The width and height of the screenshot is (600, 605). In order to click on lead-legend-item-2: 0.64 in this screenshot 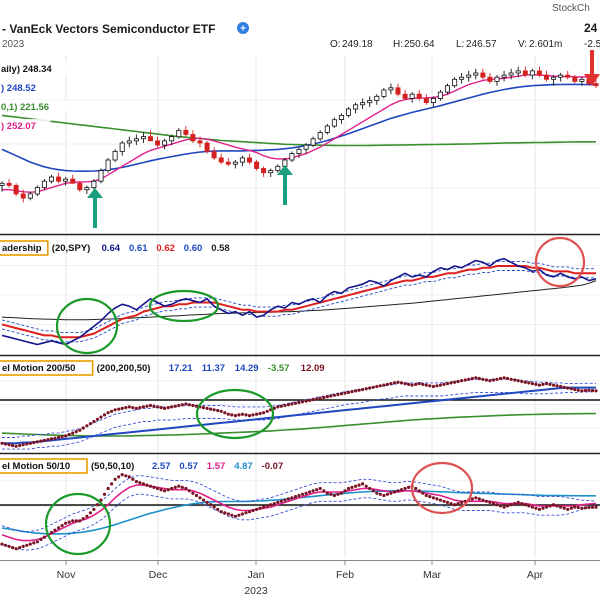, I will do `click(111, 248)`.